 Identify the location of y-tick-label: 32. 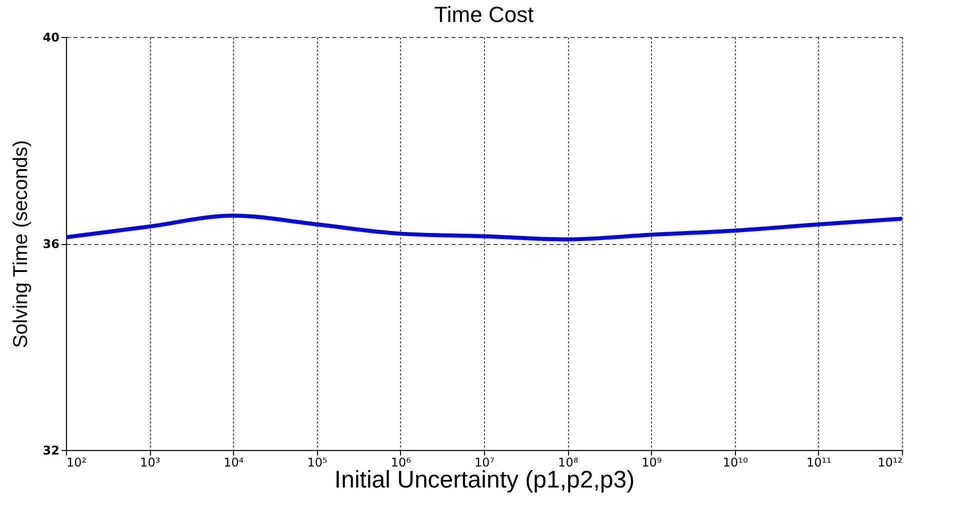
(51, 451).